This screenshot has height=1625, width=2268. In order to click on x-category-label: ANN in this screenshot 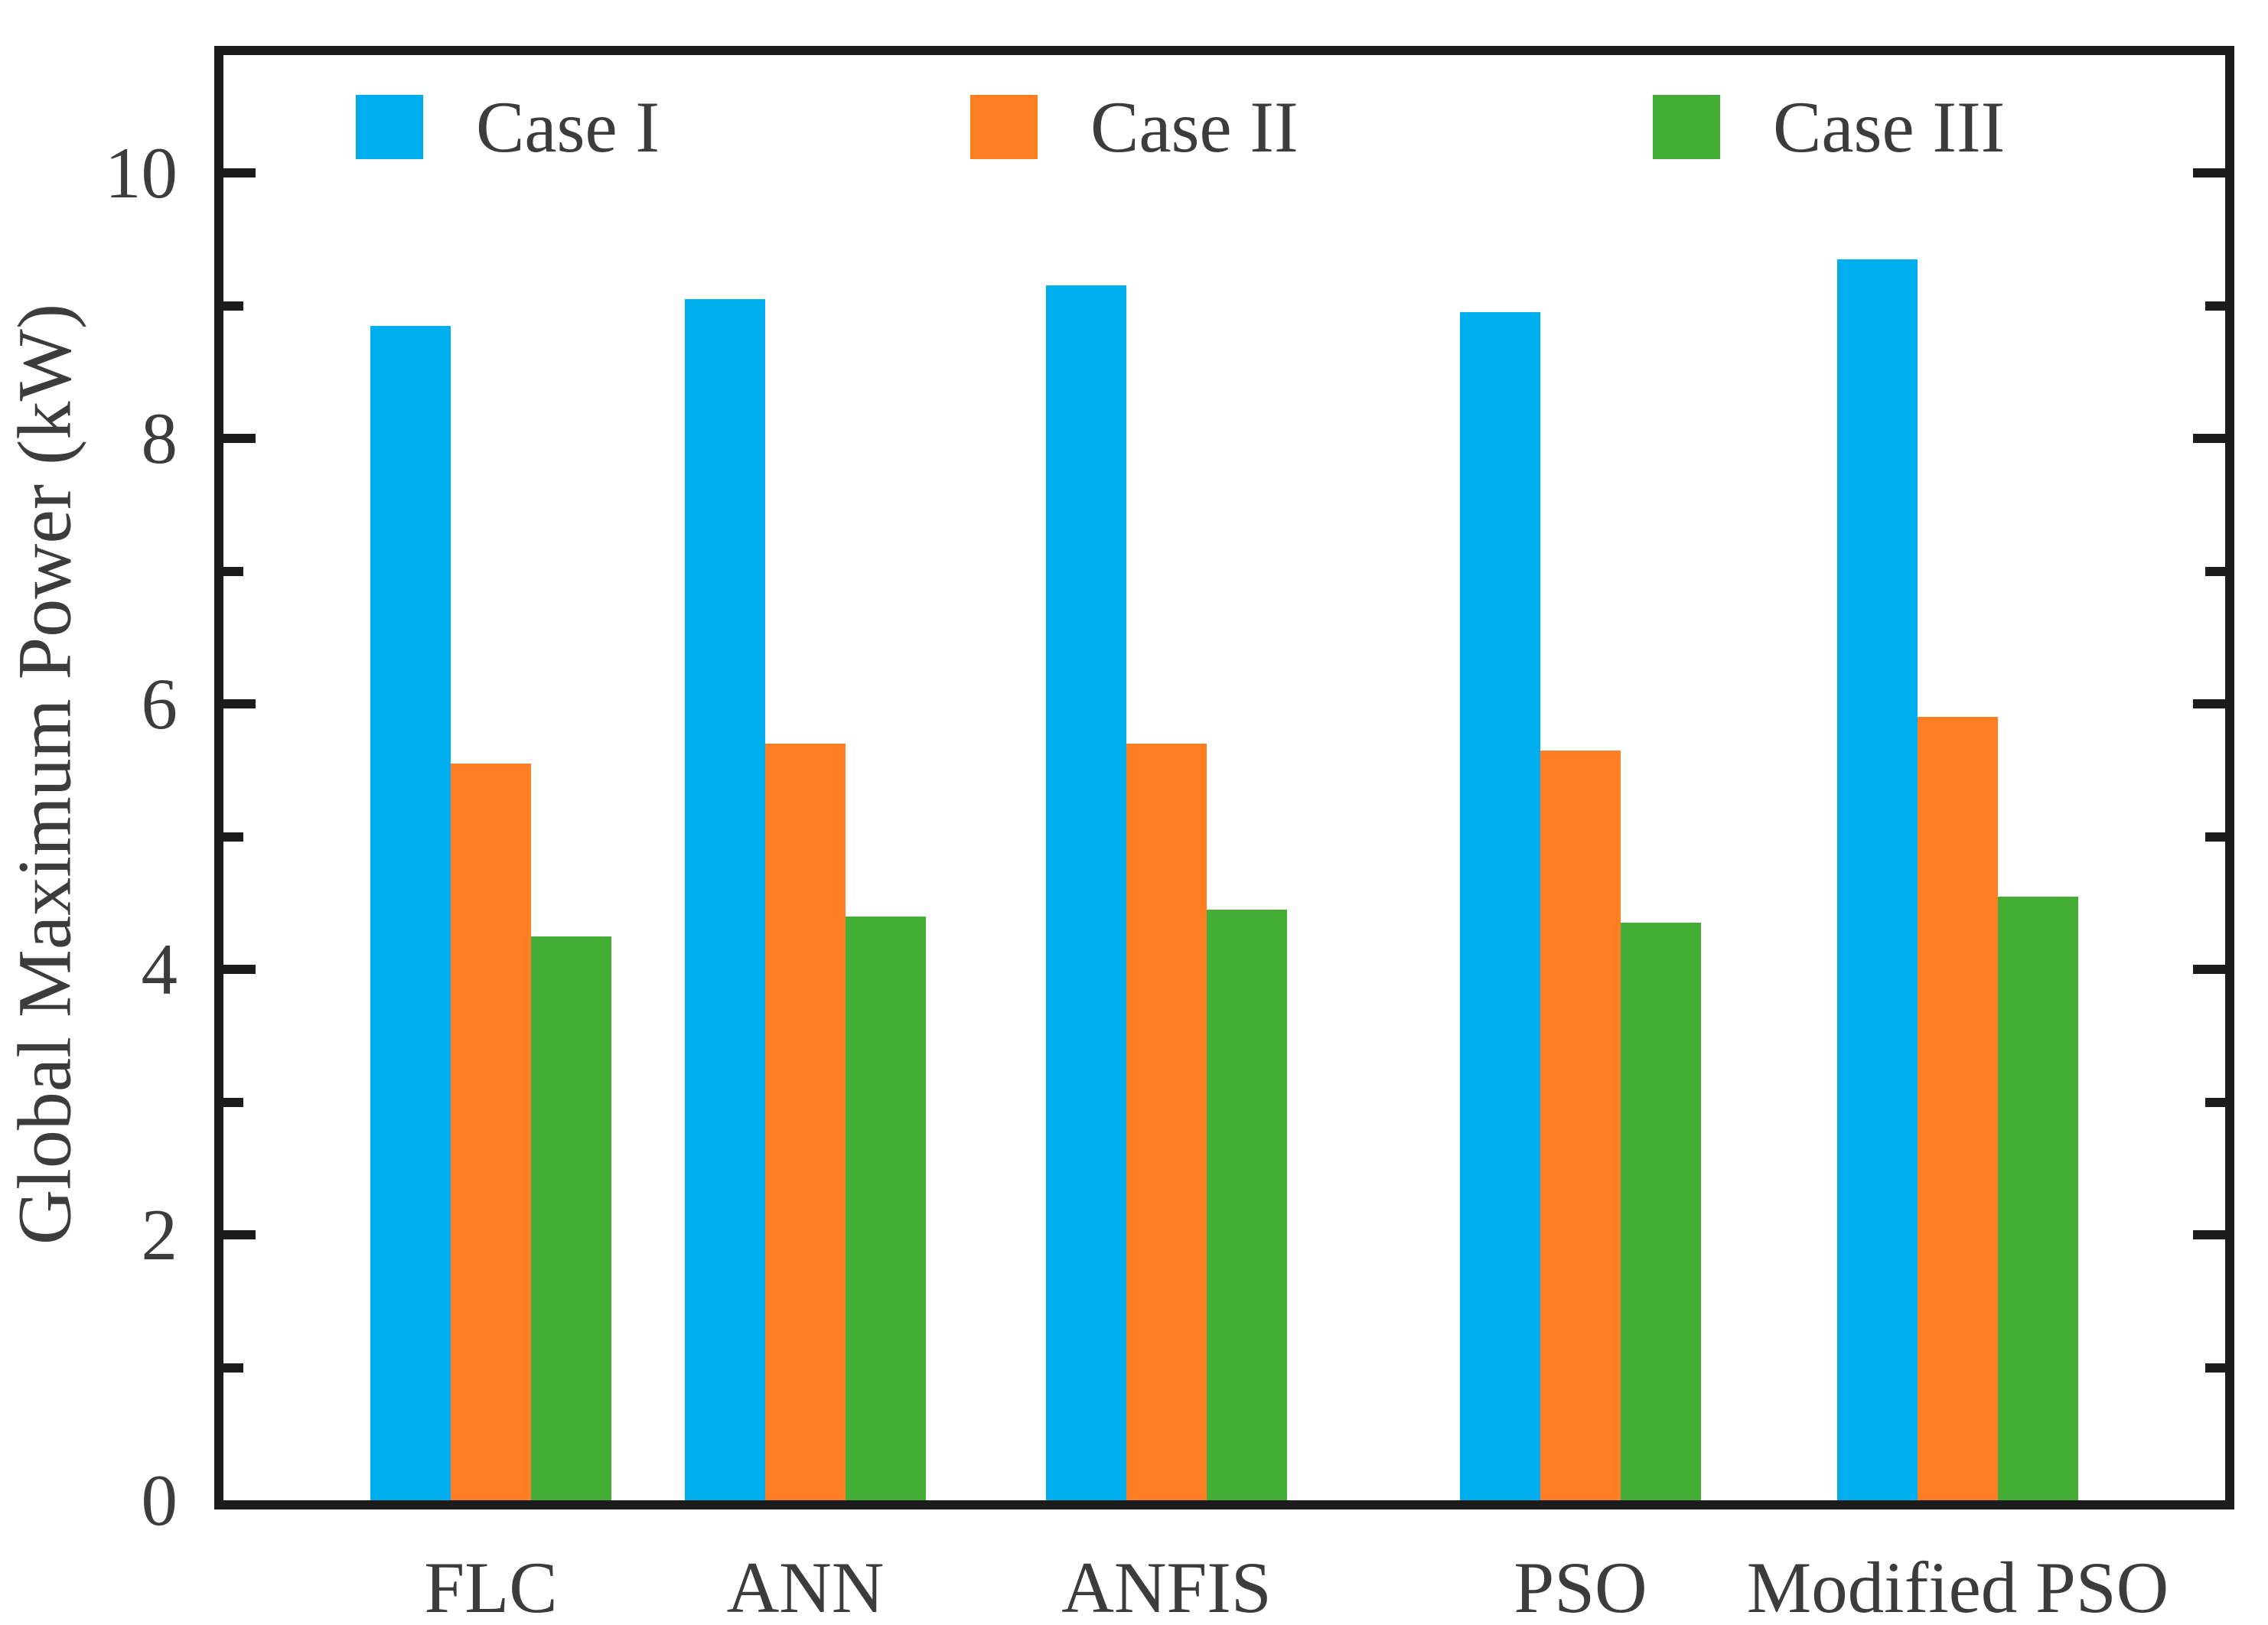, I will do `click(806, 1586)`.